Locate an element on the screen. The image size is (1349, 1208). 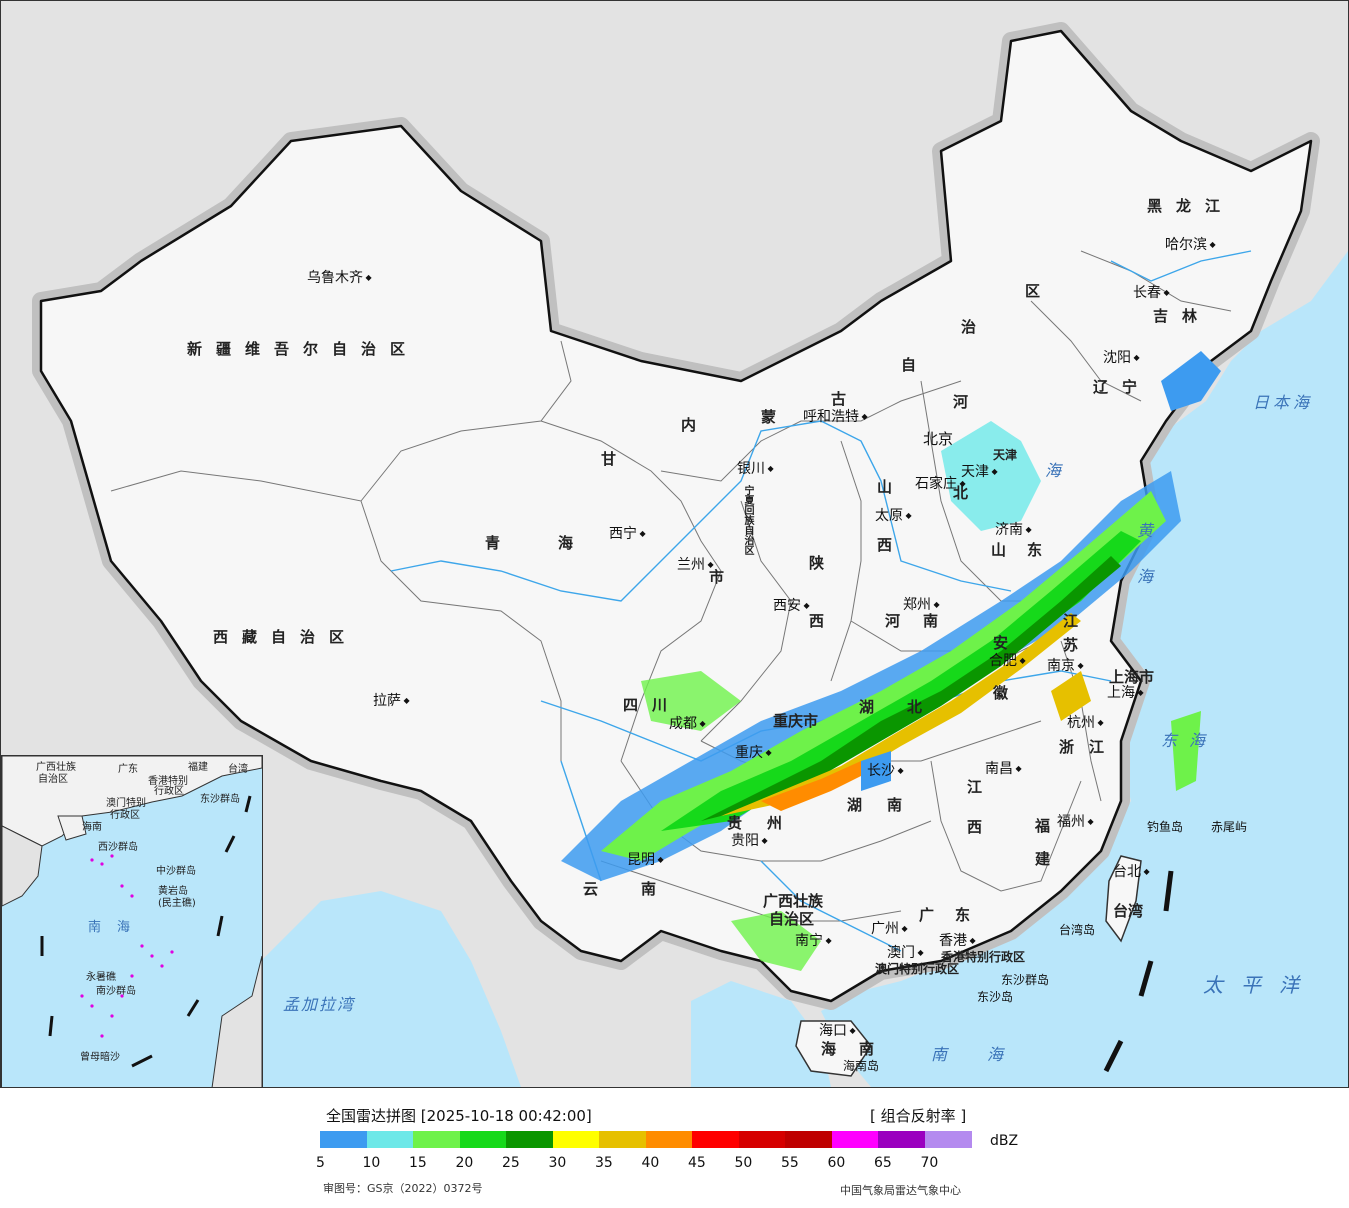
city-lhasa: 拉萨 is located at coordinates (391, 701).